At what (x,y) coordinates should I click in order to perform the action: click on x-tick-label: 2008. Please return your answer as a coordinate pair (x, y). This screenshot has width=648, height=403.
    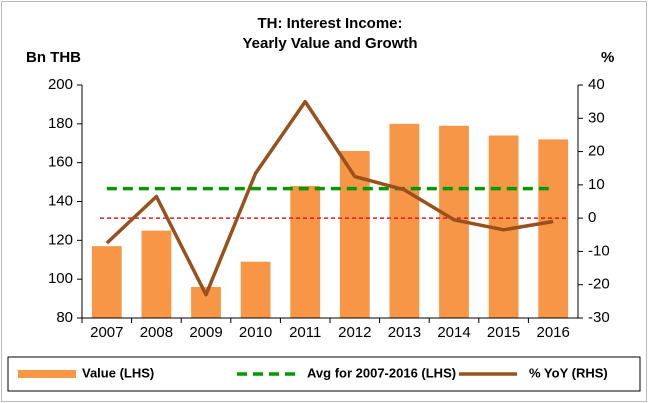
    Looking at the image, I should click on (156, 332).